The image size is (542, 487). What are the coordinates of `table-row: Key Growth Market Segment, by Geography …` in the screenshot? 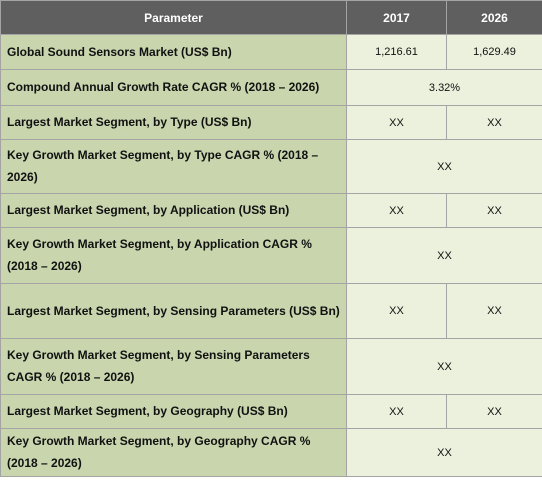 It's located at (271, 452).